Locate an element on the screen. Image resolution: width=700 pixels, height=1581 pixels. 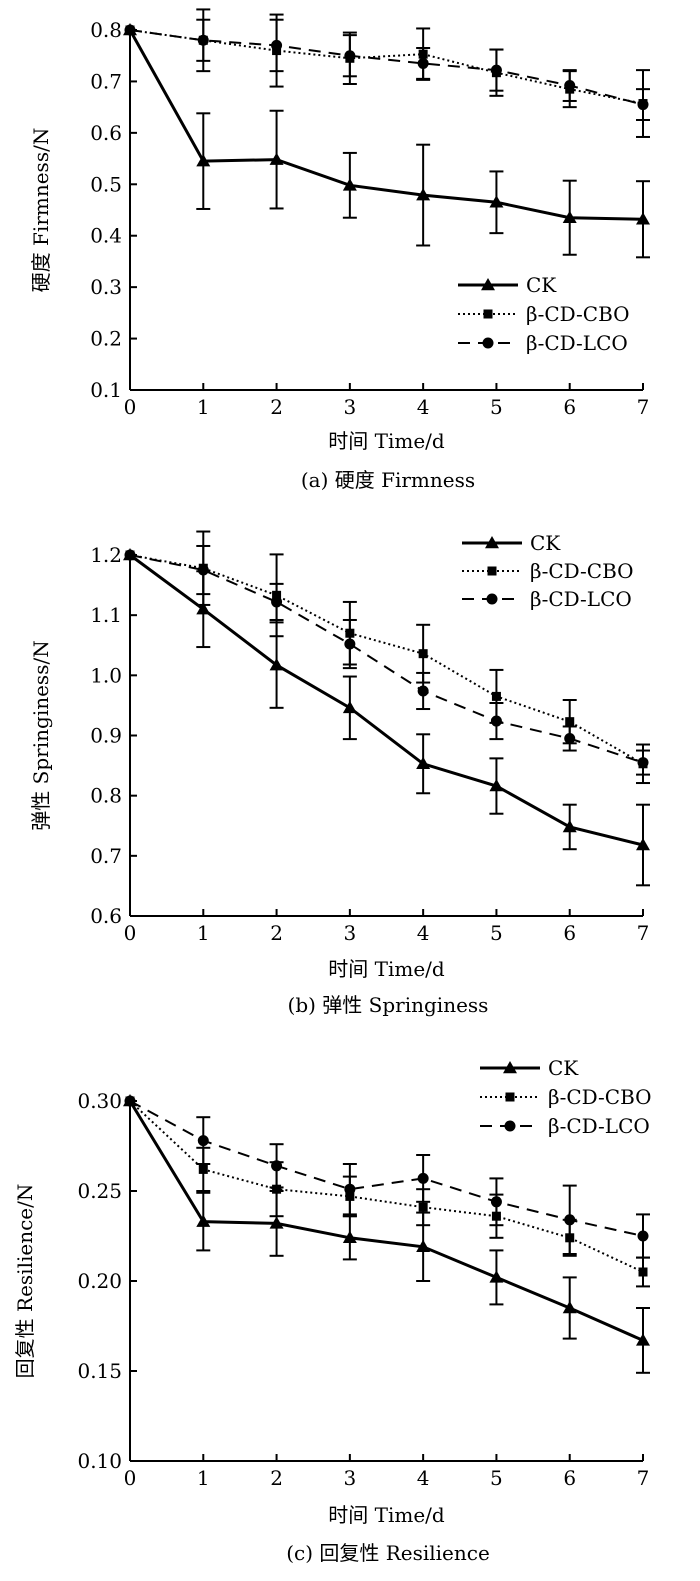
series-CK is located at coordinates (386, 141).